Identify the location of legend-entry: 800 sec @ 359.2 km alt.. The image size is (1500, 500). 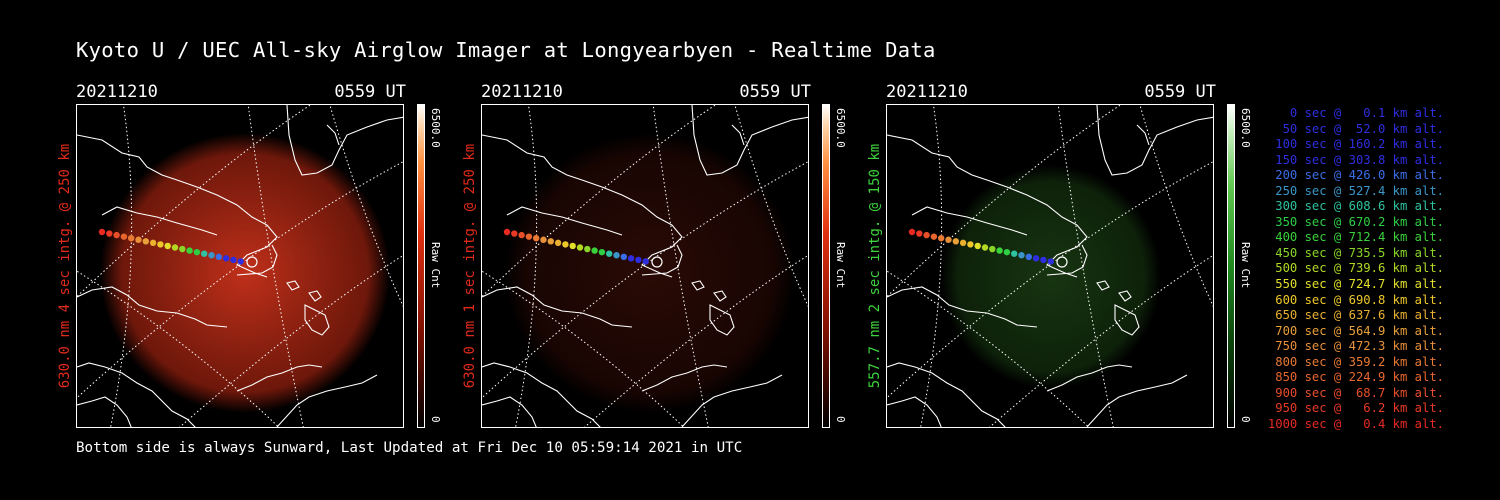
(1359, 361).